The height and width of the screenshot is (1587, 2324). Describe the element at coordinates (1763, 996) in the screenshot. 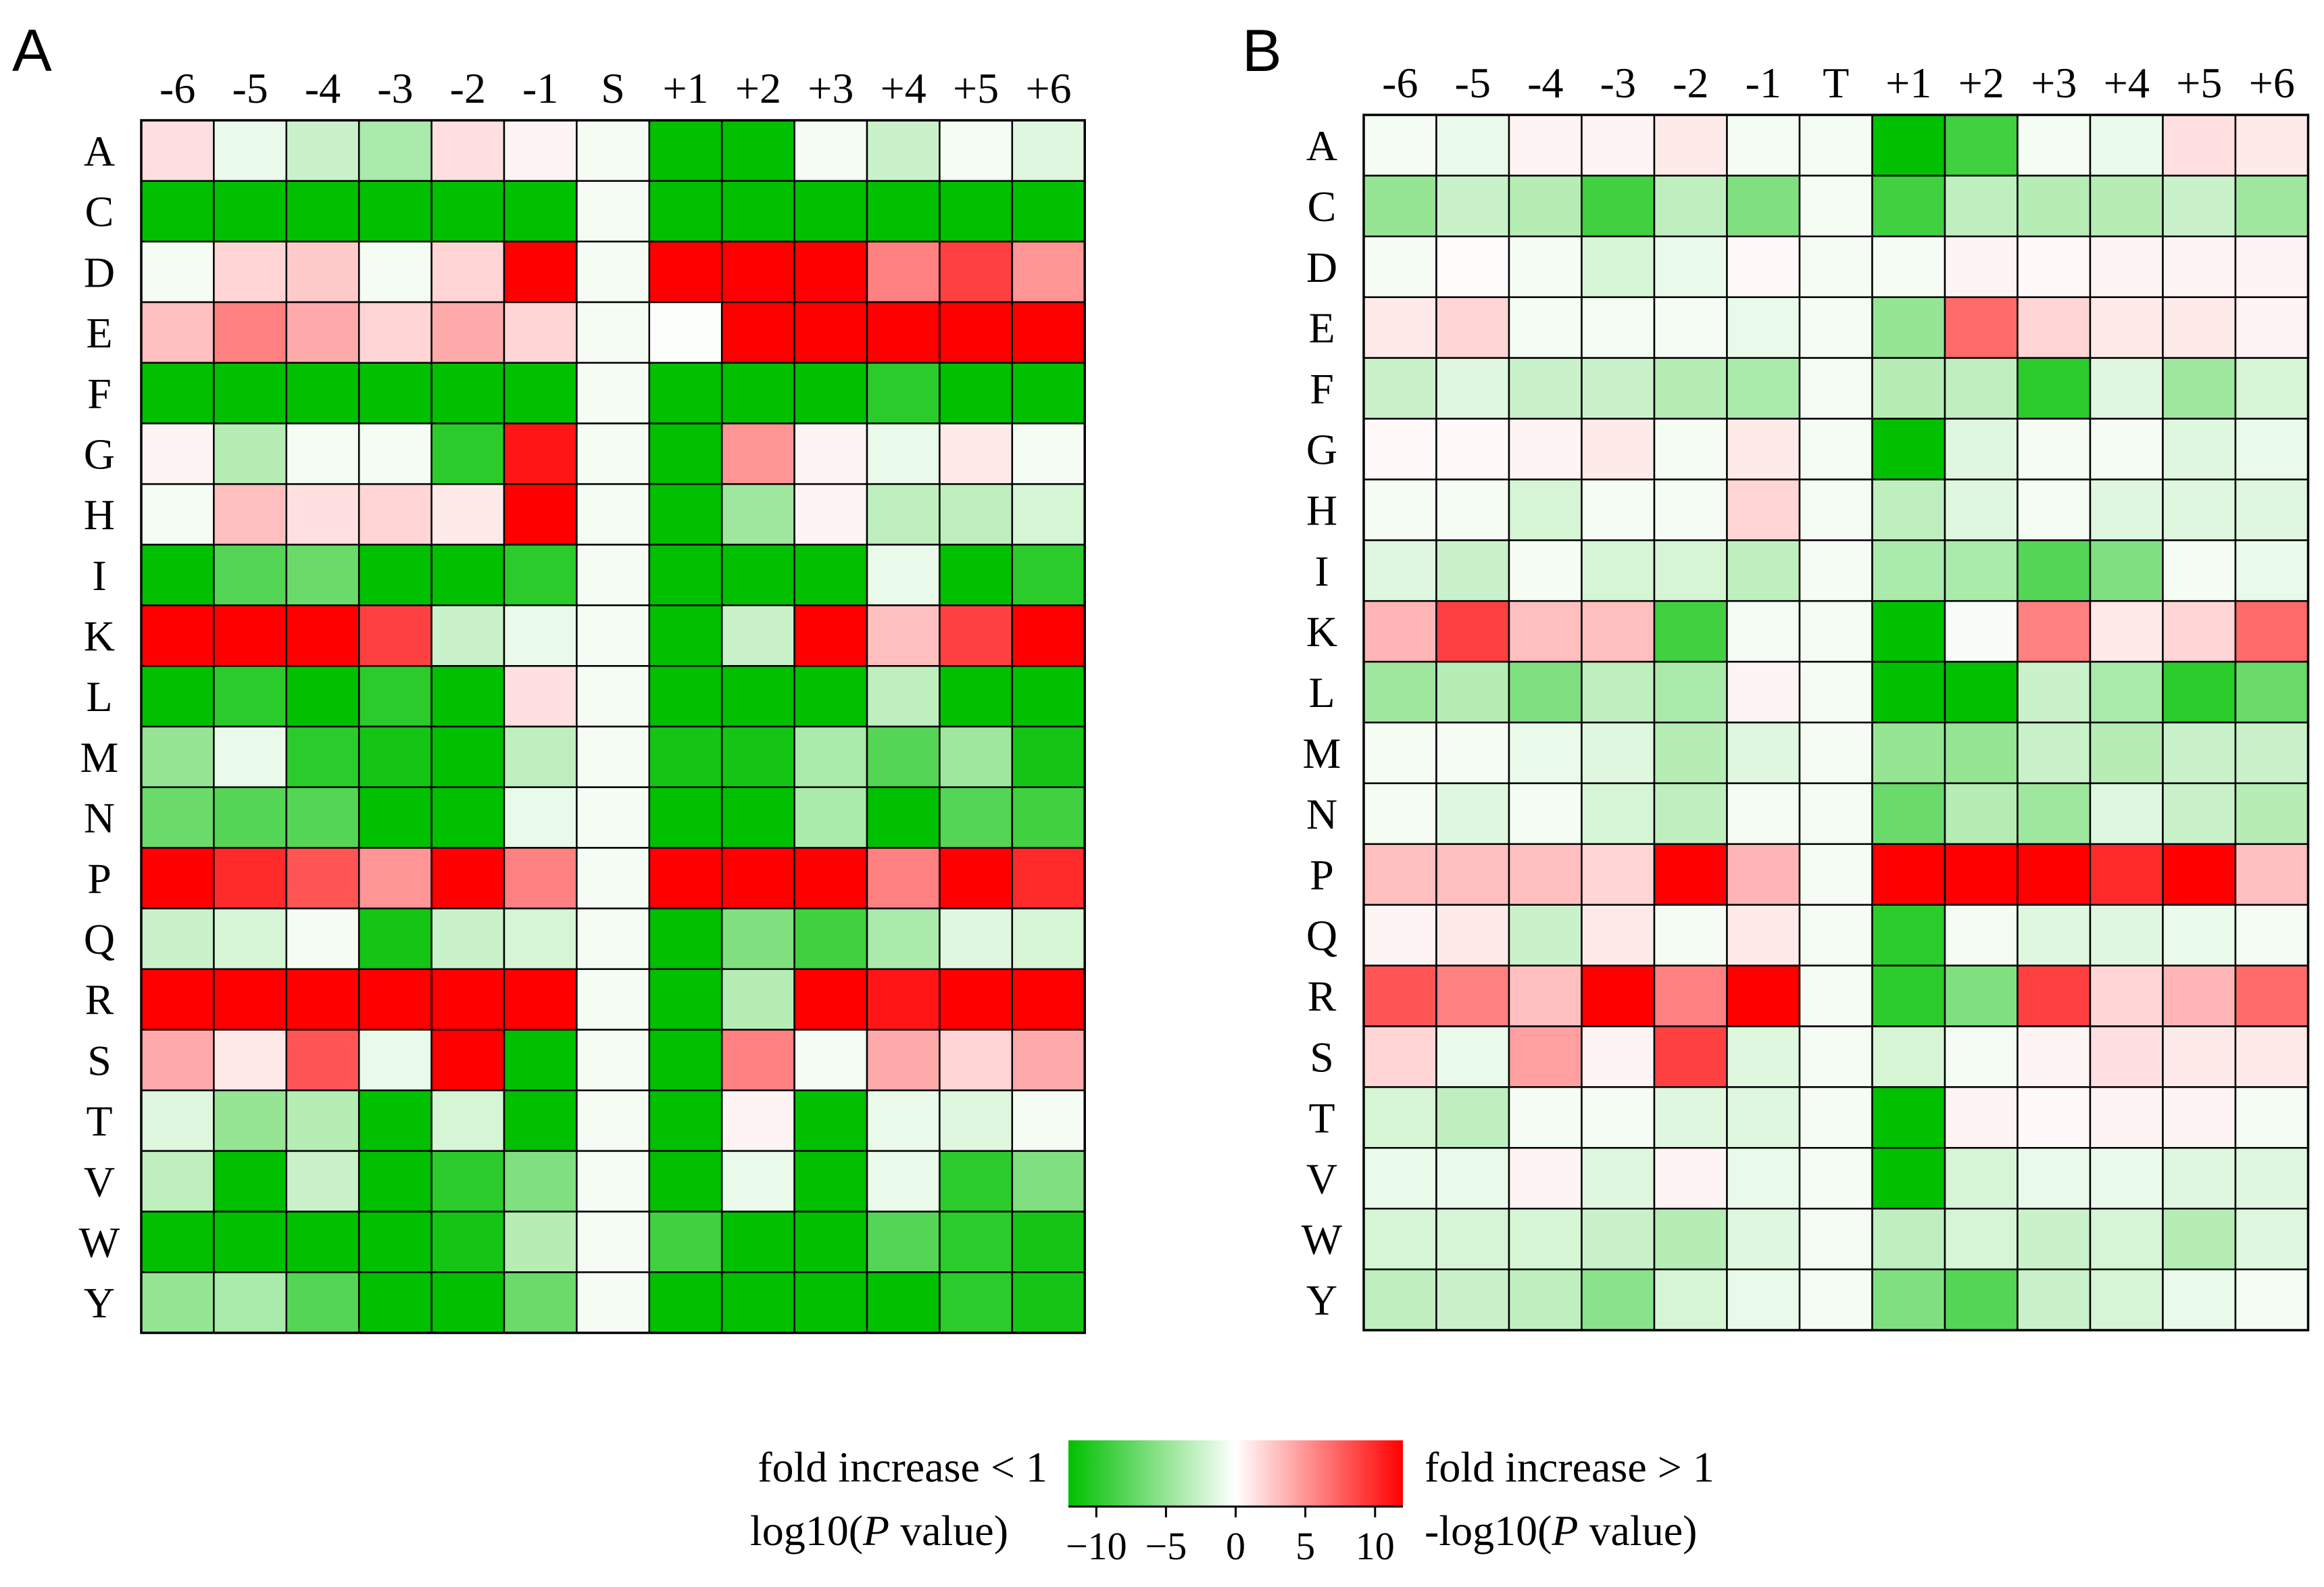

I see `heatmap-cell-b-r-minus1` at that location.